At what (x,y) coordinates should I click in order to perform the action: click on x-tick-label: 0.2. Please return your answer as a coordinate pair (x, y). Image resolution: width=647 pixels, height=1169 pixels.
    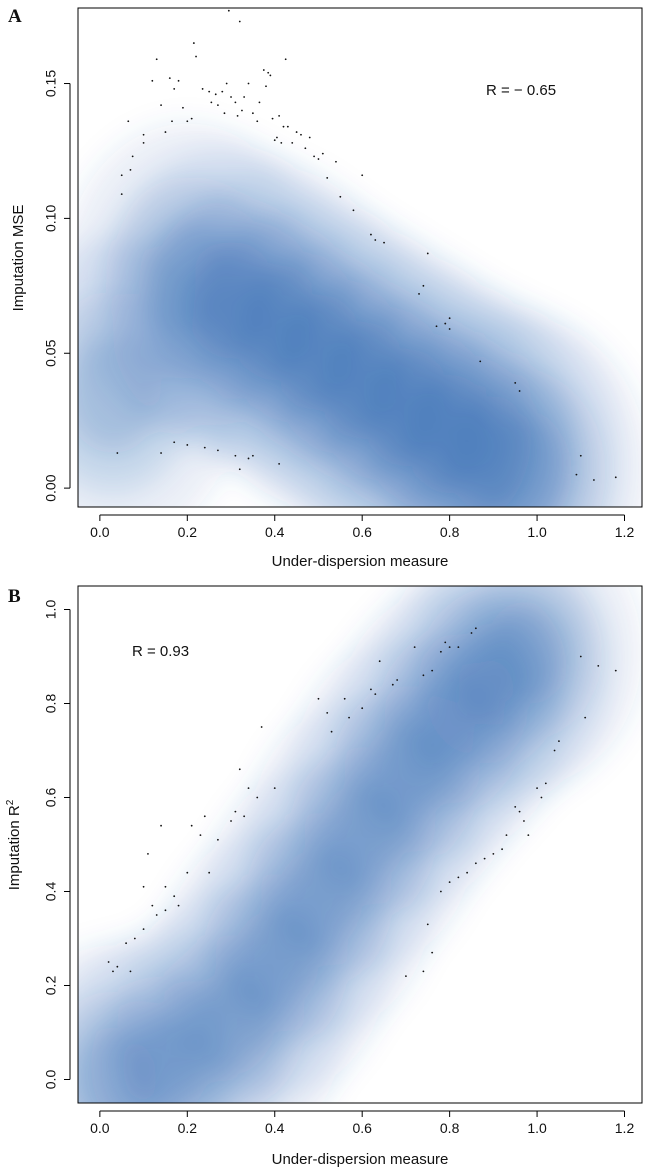
    Looking at the image, I should click on (188, 532).